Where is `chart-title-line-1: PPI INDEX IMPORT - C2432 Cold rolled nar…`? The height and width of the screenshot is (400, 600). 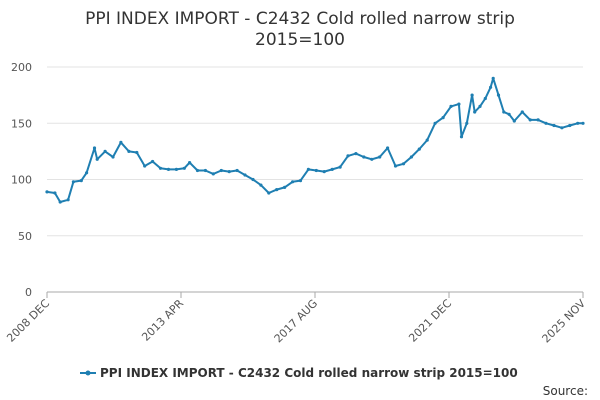
chart-title-line-1: PPI INDEX IMPORT - C2432 Cold rolled nar… is located at coordinates (300, 19).